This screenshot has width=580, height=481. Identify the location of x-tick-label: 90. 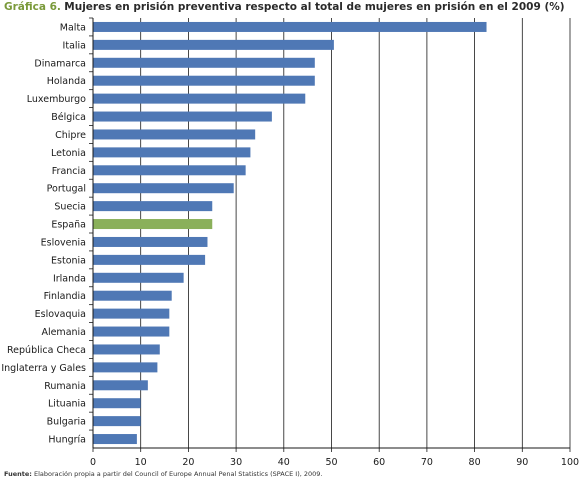
(522, 462).